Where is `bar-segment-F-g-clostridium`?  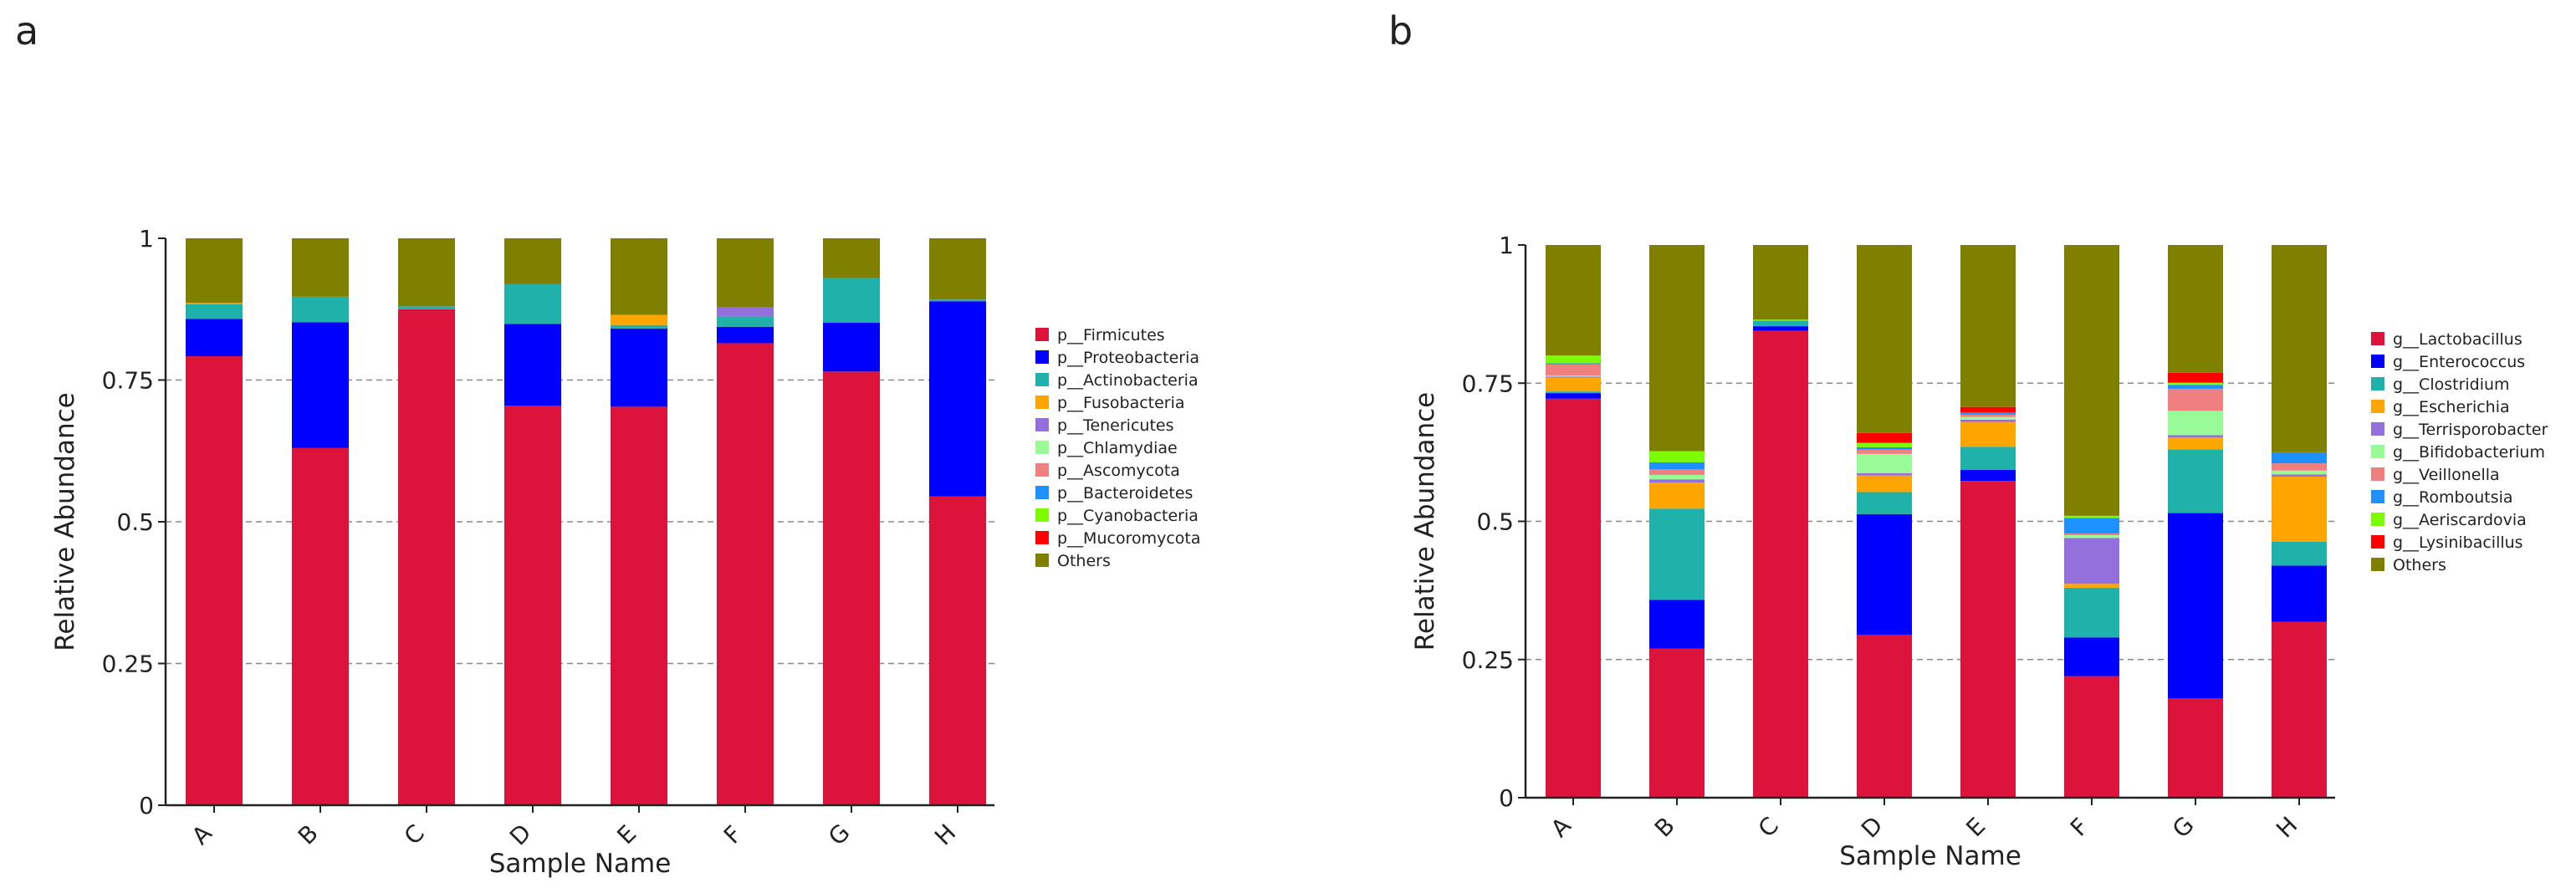
bar-segment-F-g-clostridium is located at coordinates (2091, 612).